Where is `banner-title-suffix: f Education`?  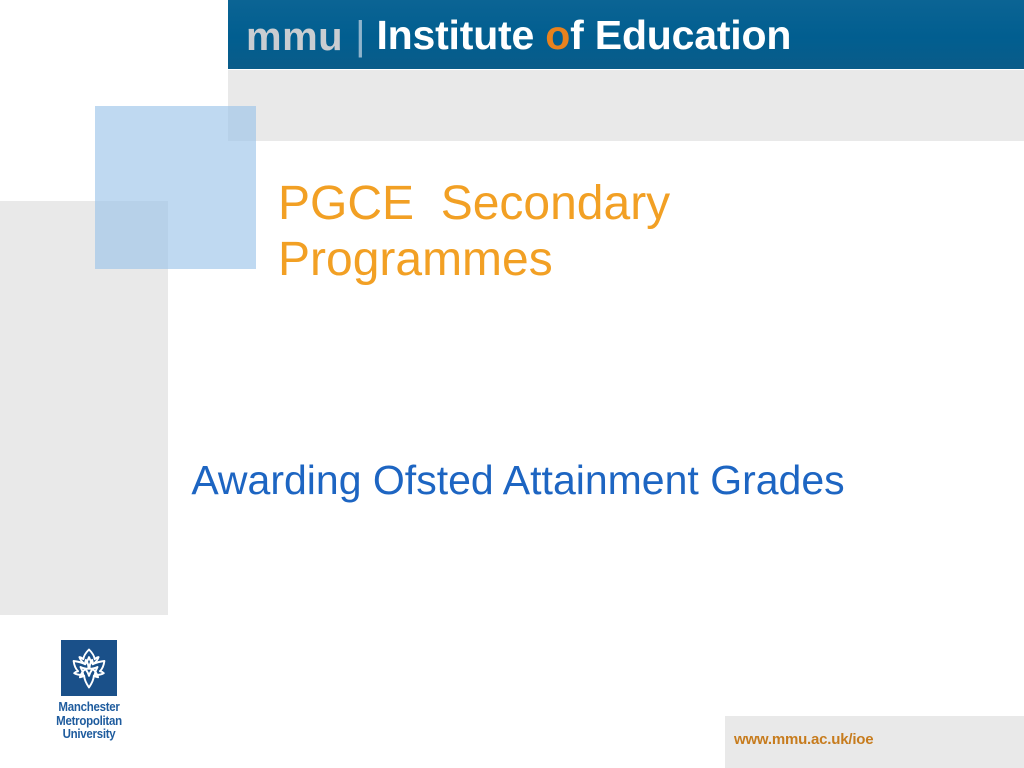
banner-title-suffix: f Education is located at coordinates (681, 35).